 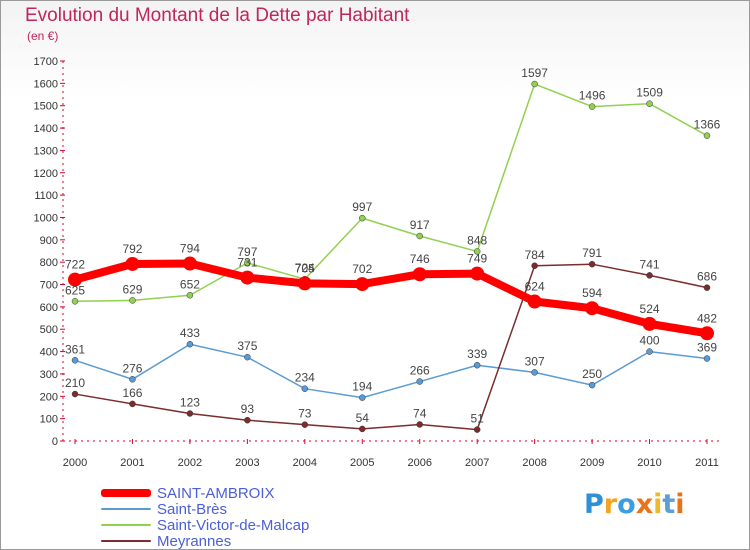 What do you see at coordinates (477, 354) in the screenshot?
I see `data-label: 339` at bounding box center [477, 354].